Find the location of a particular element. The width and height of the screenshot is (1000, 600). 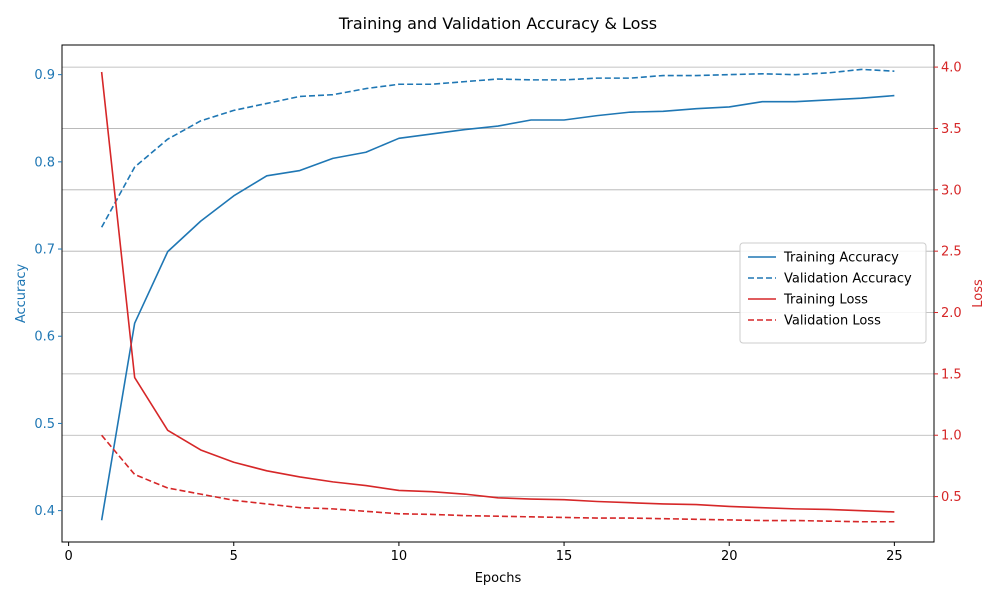

y-tick-label-right: 2.0 is located at coordinates (951, 313).